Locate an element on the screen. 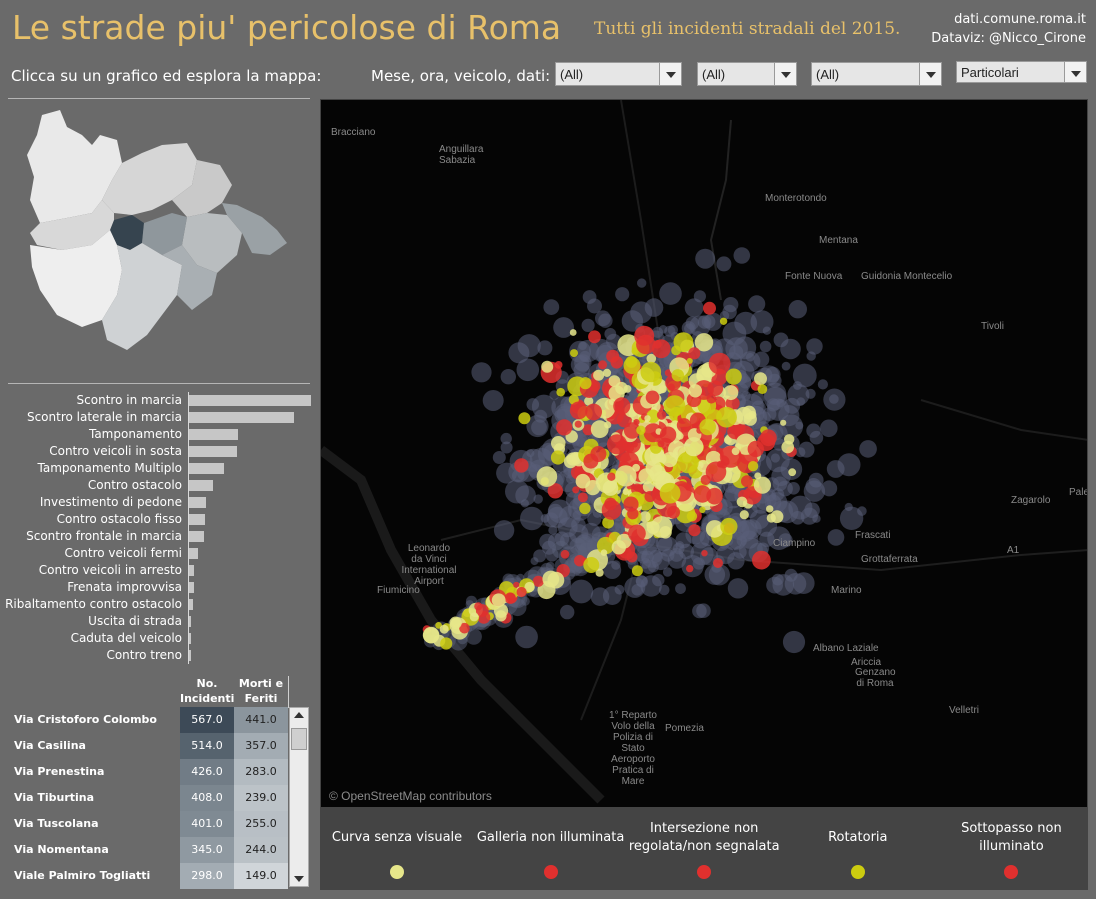  data-filter-select: Particolari is located at coordinates (1021, 72).